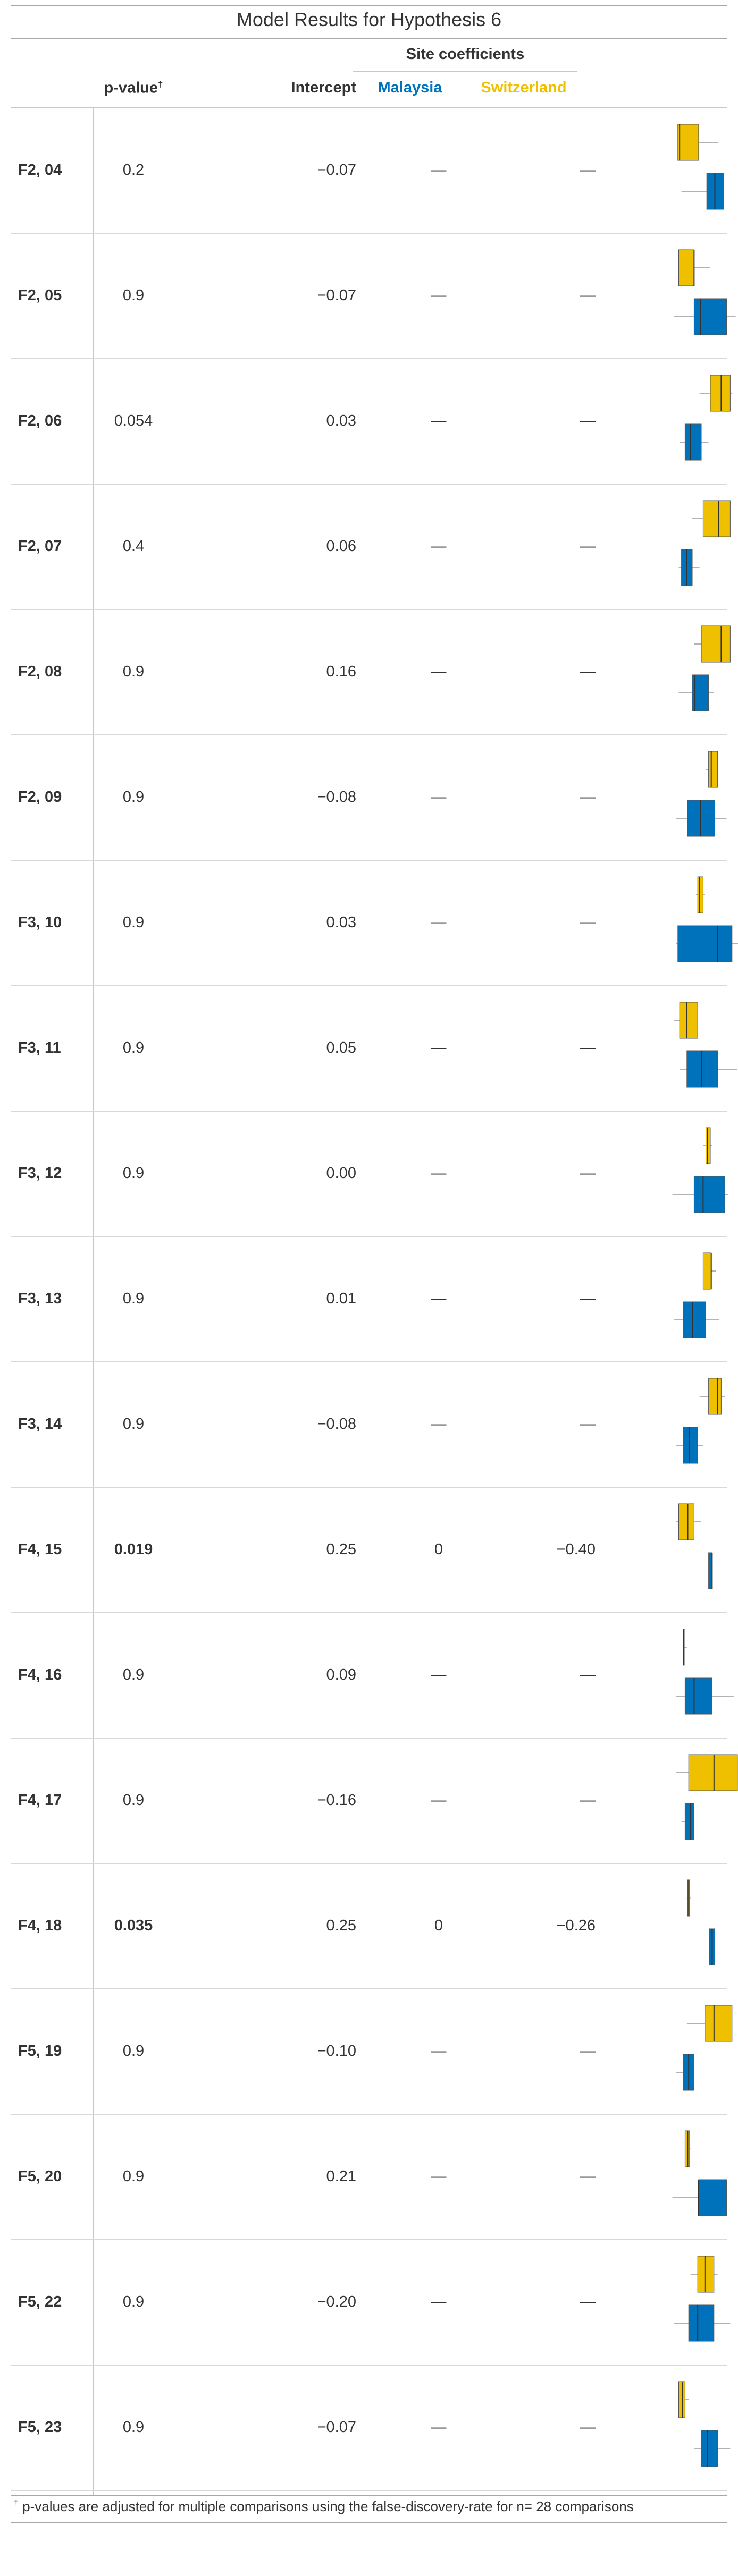 The width and height of the screenshot is (738, 2576). What do you see at coordinates (40, 296) in the screenshot?
I see `row-label: F2, 05` at bounding box center [40, 296].